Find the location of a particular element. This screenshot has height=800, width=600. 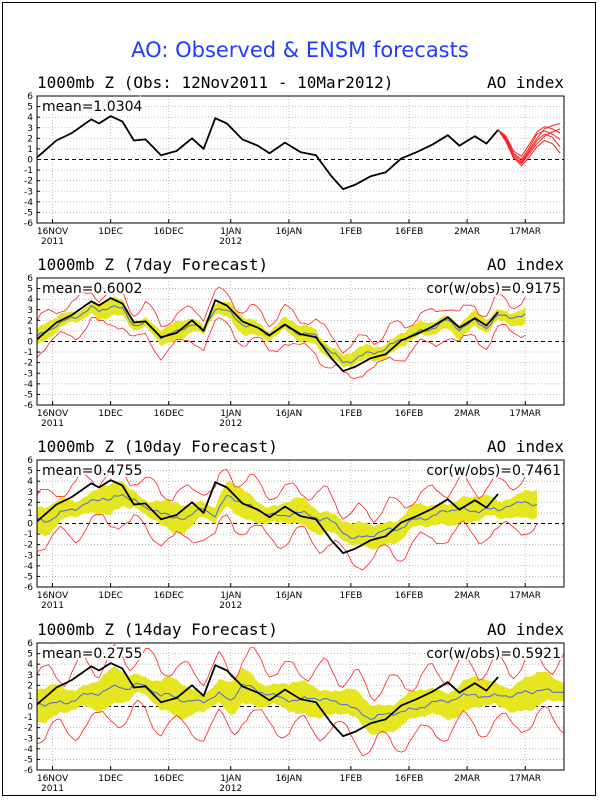

mean-stat-label: mean=1.0304 is located at coordinates (92, 107).